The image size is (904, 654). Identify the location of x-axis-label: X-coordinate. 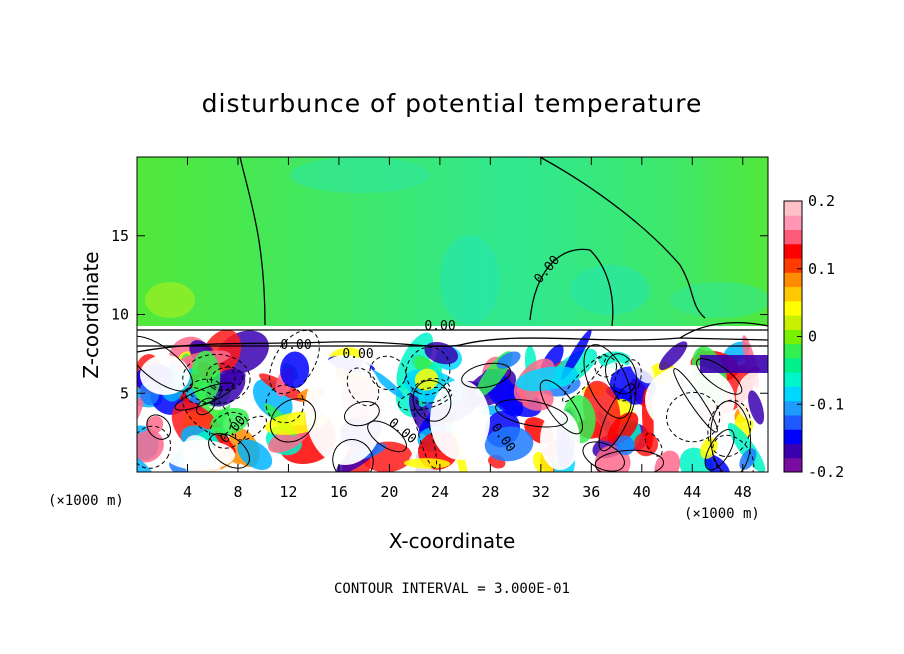
(452, 541).